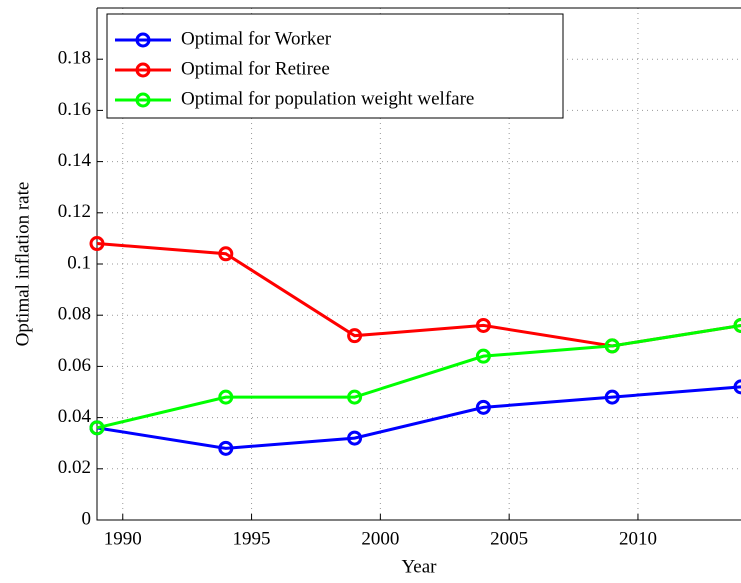 This screenshot has height=583, width=741. Describe the element at coordinates (123, 538) in the screenshot. I see `x-tick-label: 1990` at that location.